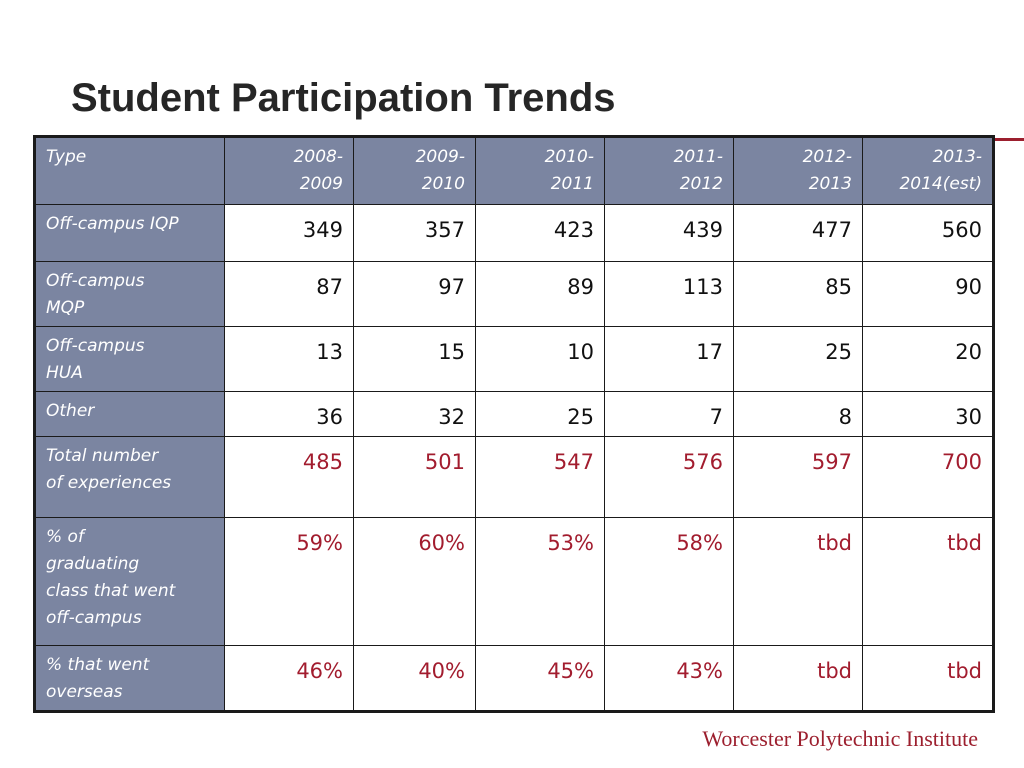 Image resolution: width=1024 pixels, height=768 pixels. What do you see at coordinates (289, 678) in the screenshot?
I see `table-cell: 46%` at bounding box center [289, 678].